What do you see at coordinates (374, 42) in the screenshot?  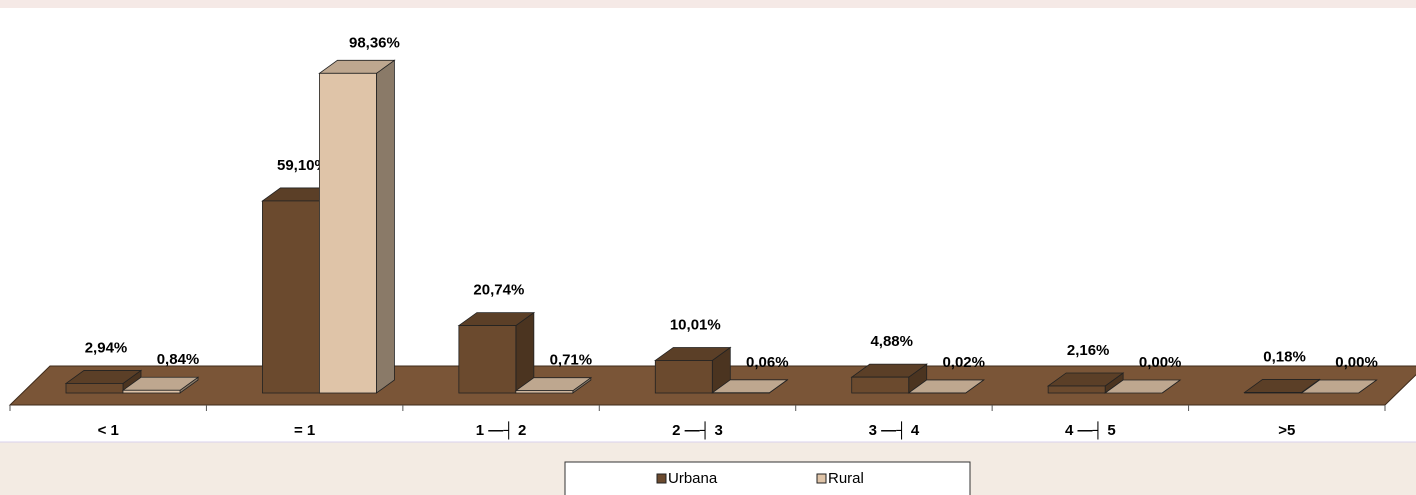 I see `data-label: 98,36%` at bounding box center [374, 42].